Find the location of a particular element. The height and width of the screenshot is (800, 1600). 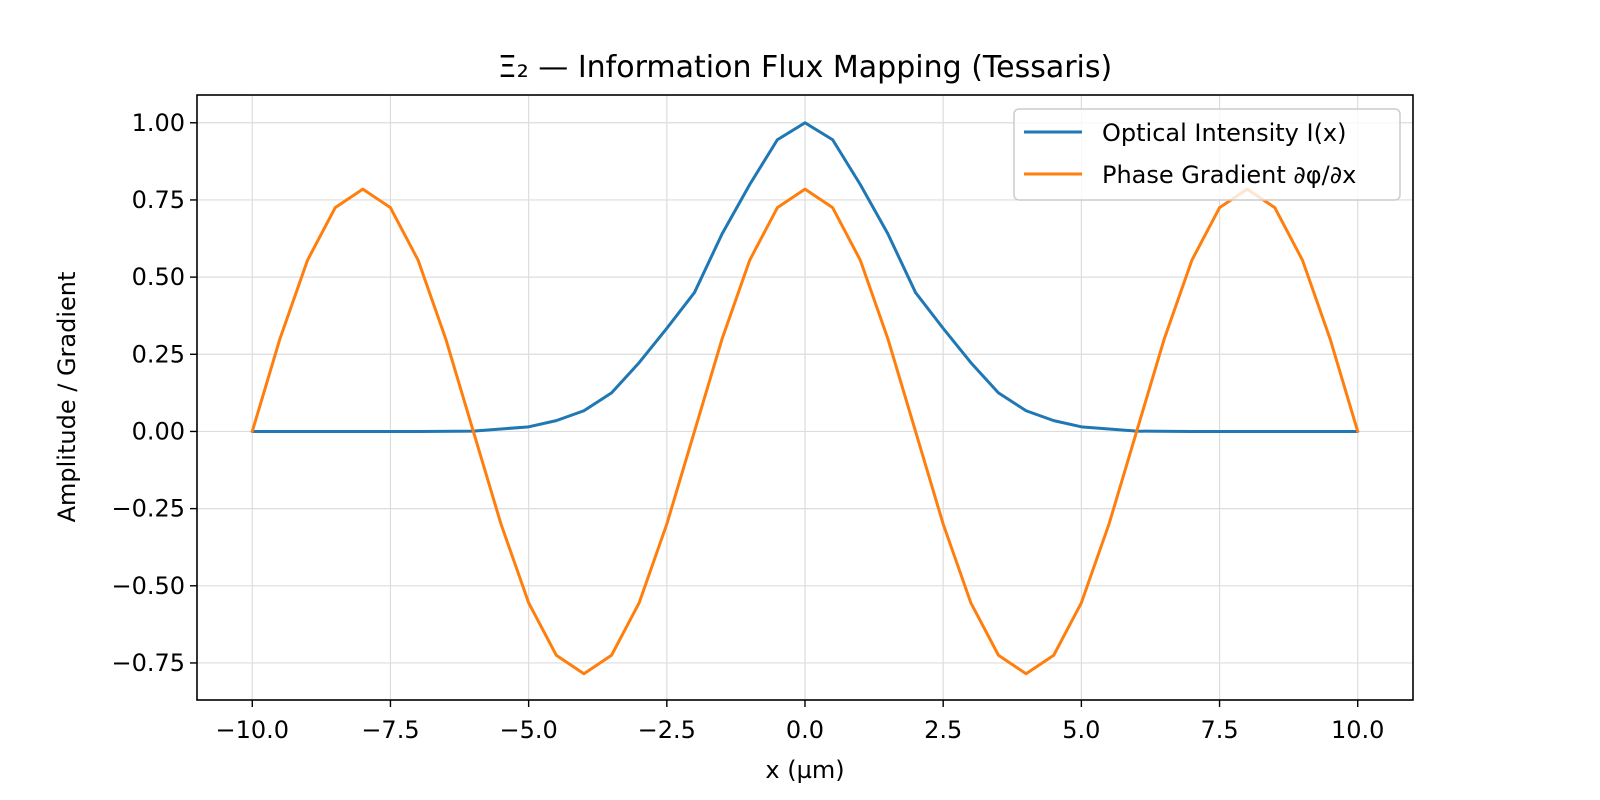

legend-label-phase-gradient: Phase Gradient ∂φ/∂x is located at coordinates (1229, 175).